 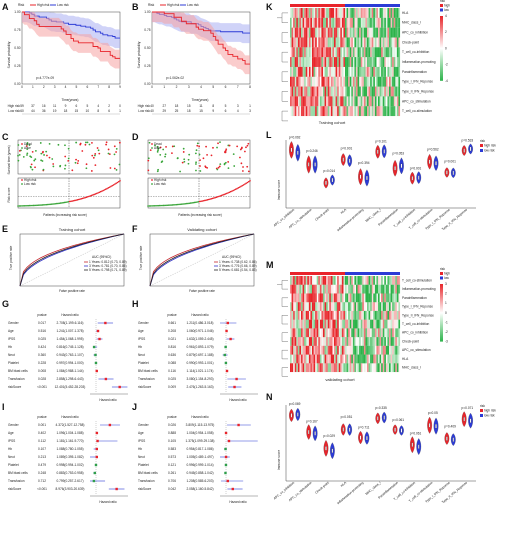 I want to click on legend-swatch-low, so click(x=481, y=415).